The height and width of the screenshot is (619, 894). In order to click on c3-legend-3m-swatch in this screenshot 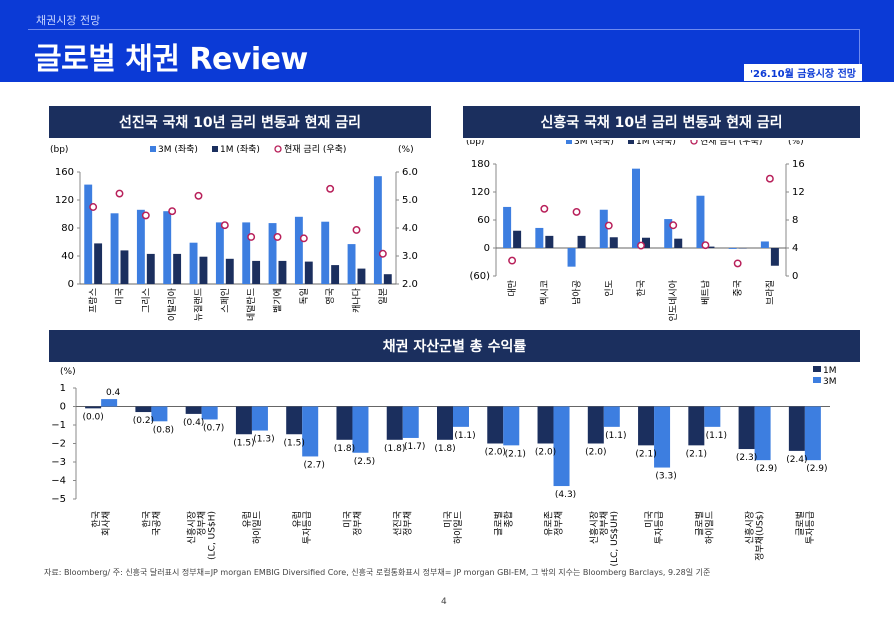, I will do `click(817, 380)`.